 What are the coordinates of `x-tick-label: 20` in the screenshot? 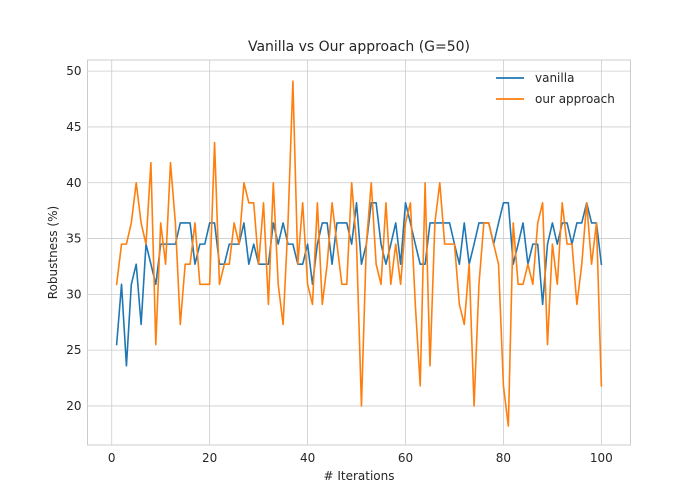 It's located at (209, 458).